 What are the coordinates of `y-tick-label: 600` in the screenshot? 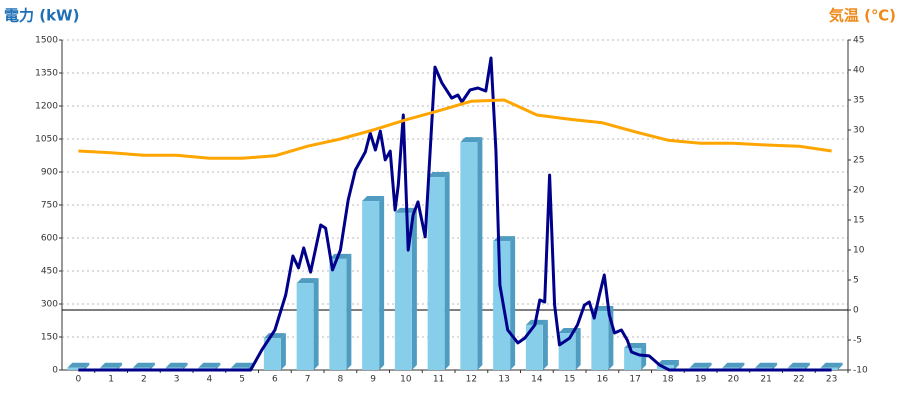 It's located at (49, 239).